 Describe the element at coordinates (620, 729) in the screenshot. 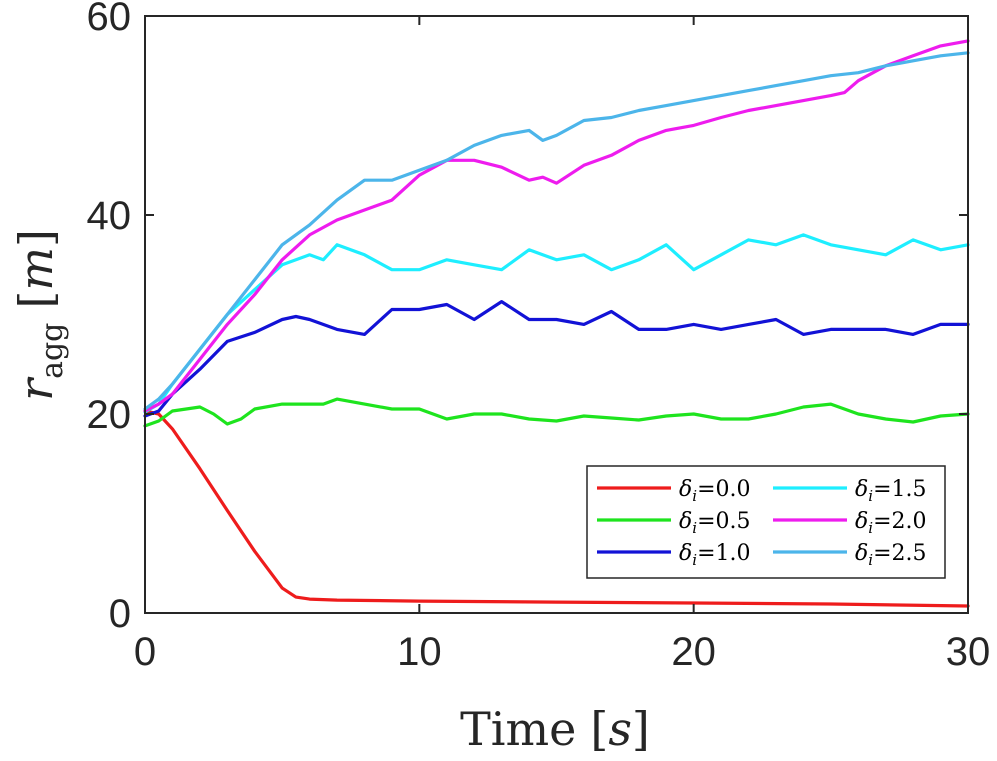

I see `x-axis-unit: s` at that location.